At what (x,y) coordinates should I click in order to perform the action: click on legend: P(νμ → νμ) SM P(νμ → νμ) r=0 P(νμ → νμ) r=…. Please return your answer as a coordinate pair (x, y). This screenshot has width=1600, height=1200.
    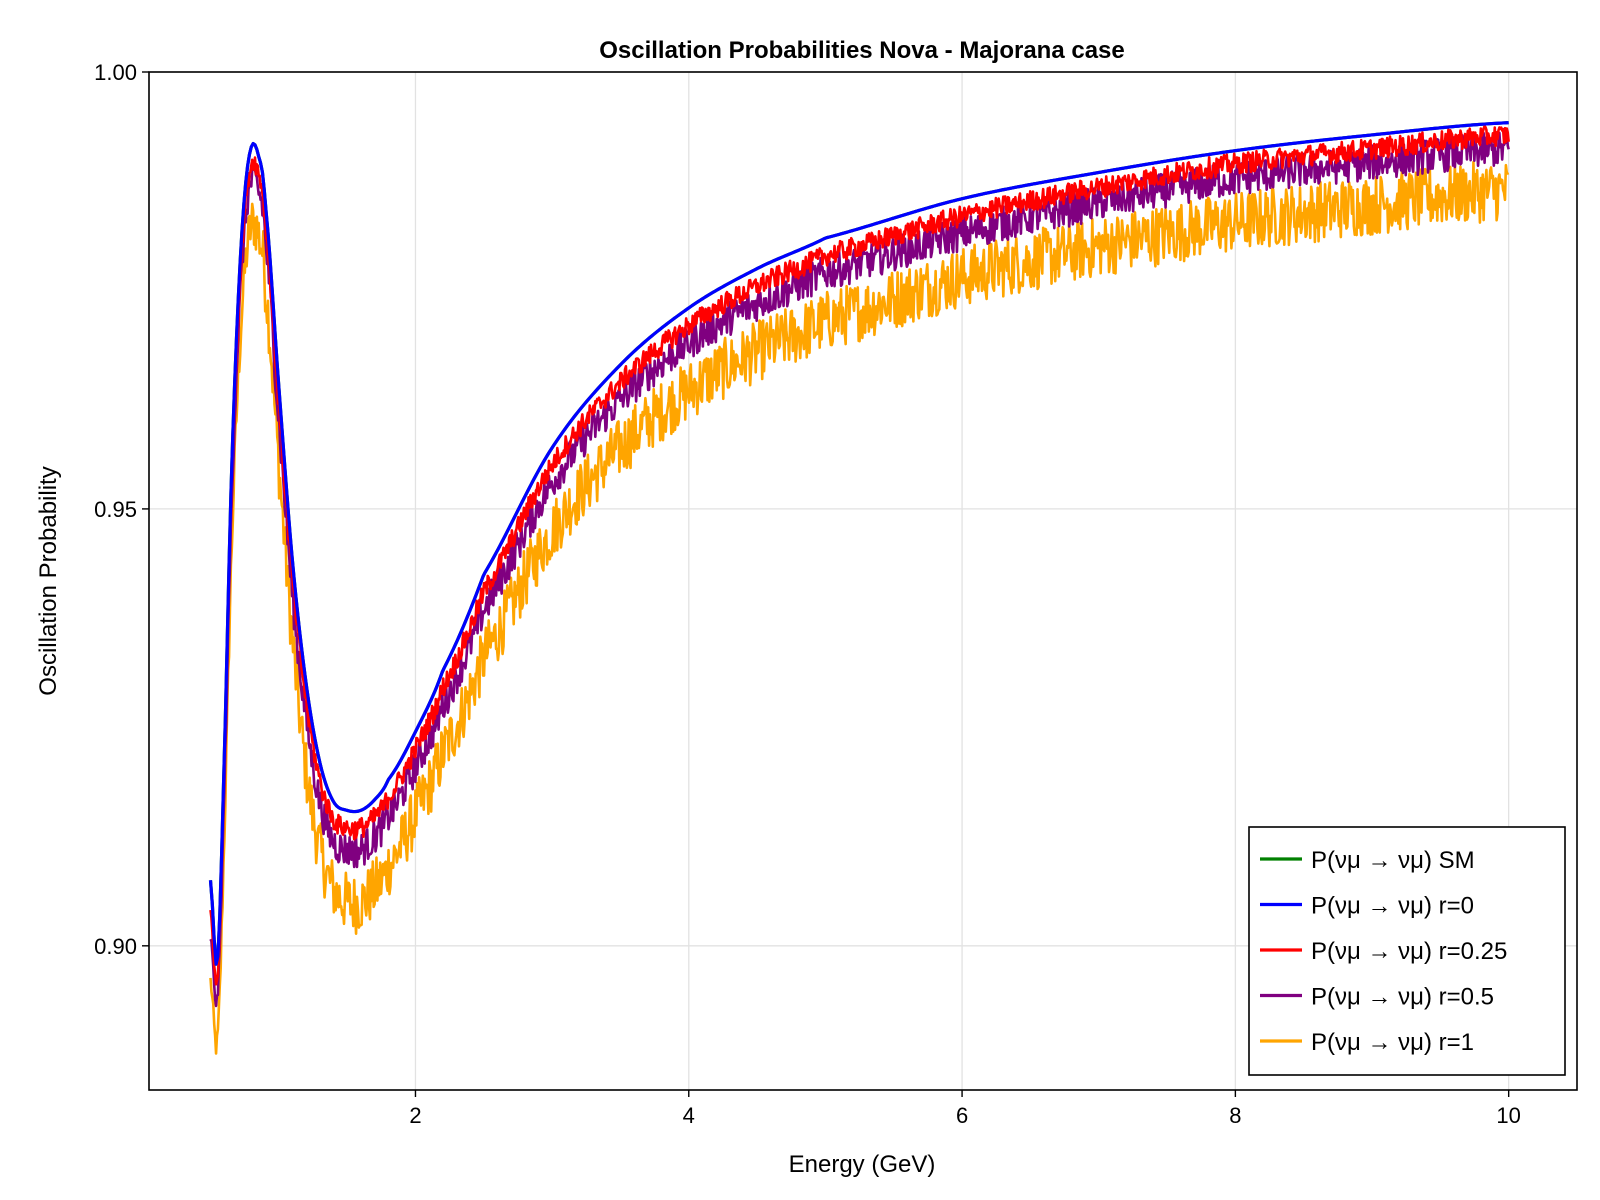
    Looking at the image, I should click on (1407, 951).